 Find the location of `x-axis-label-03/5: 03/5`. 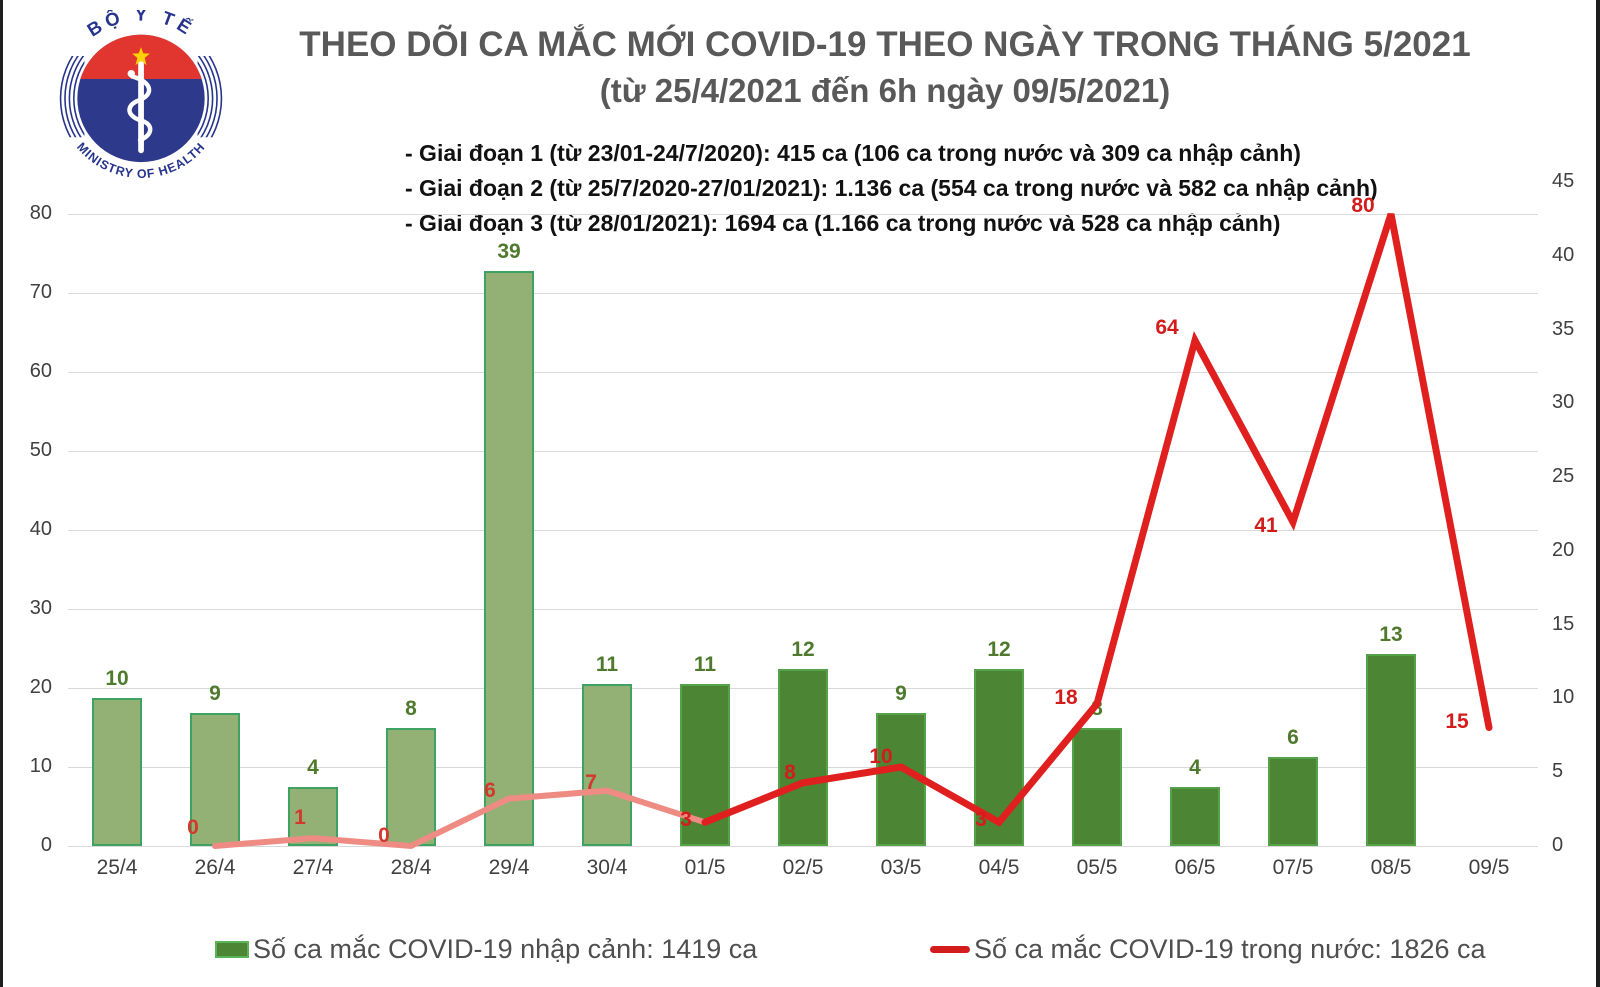

x-axis-label-03/5: 03/5 is located at coordinates (901, 867).